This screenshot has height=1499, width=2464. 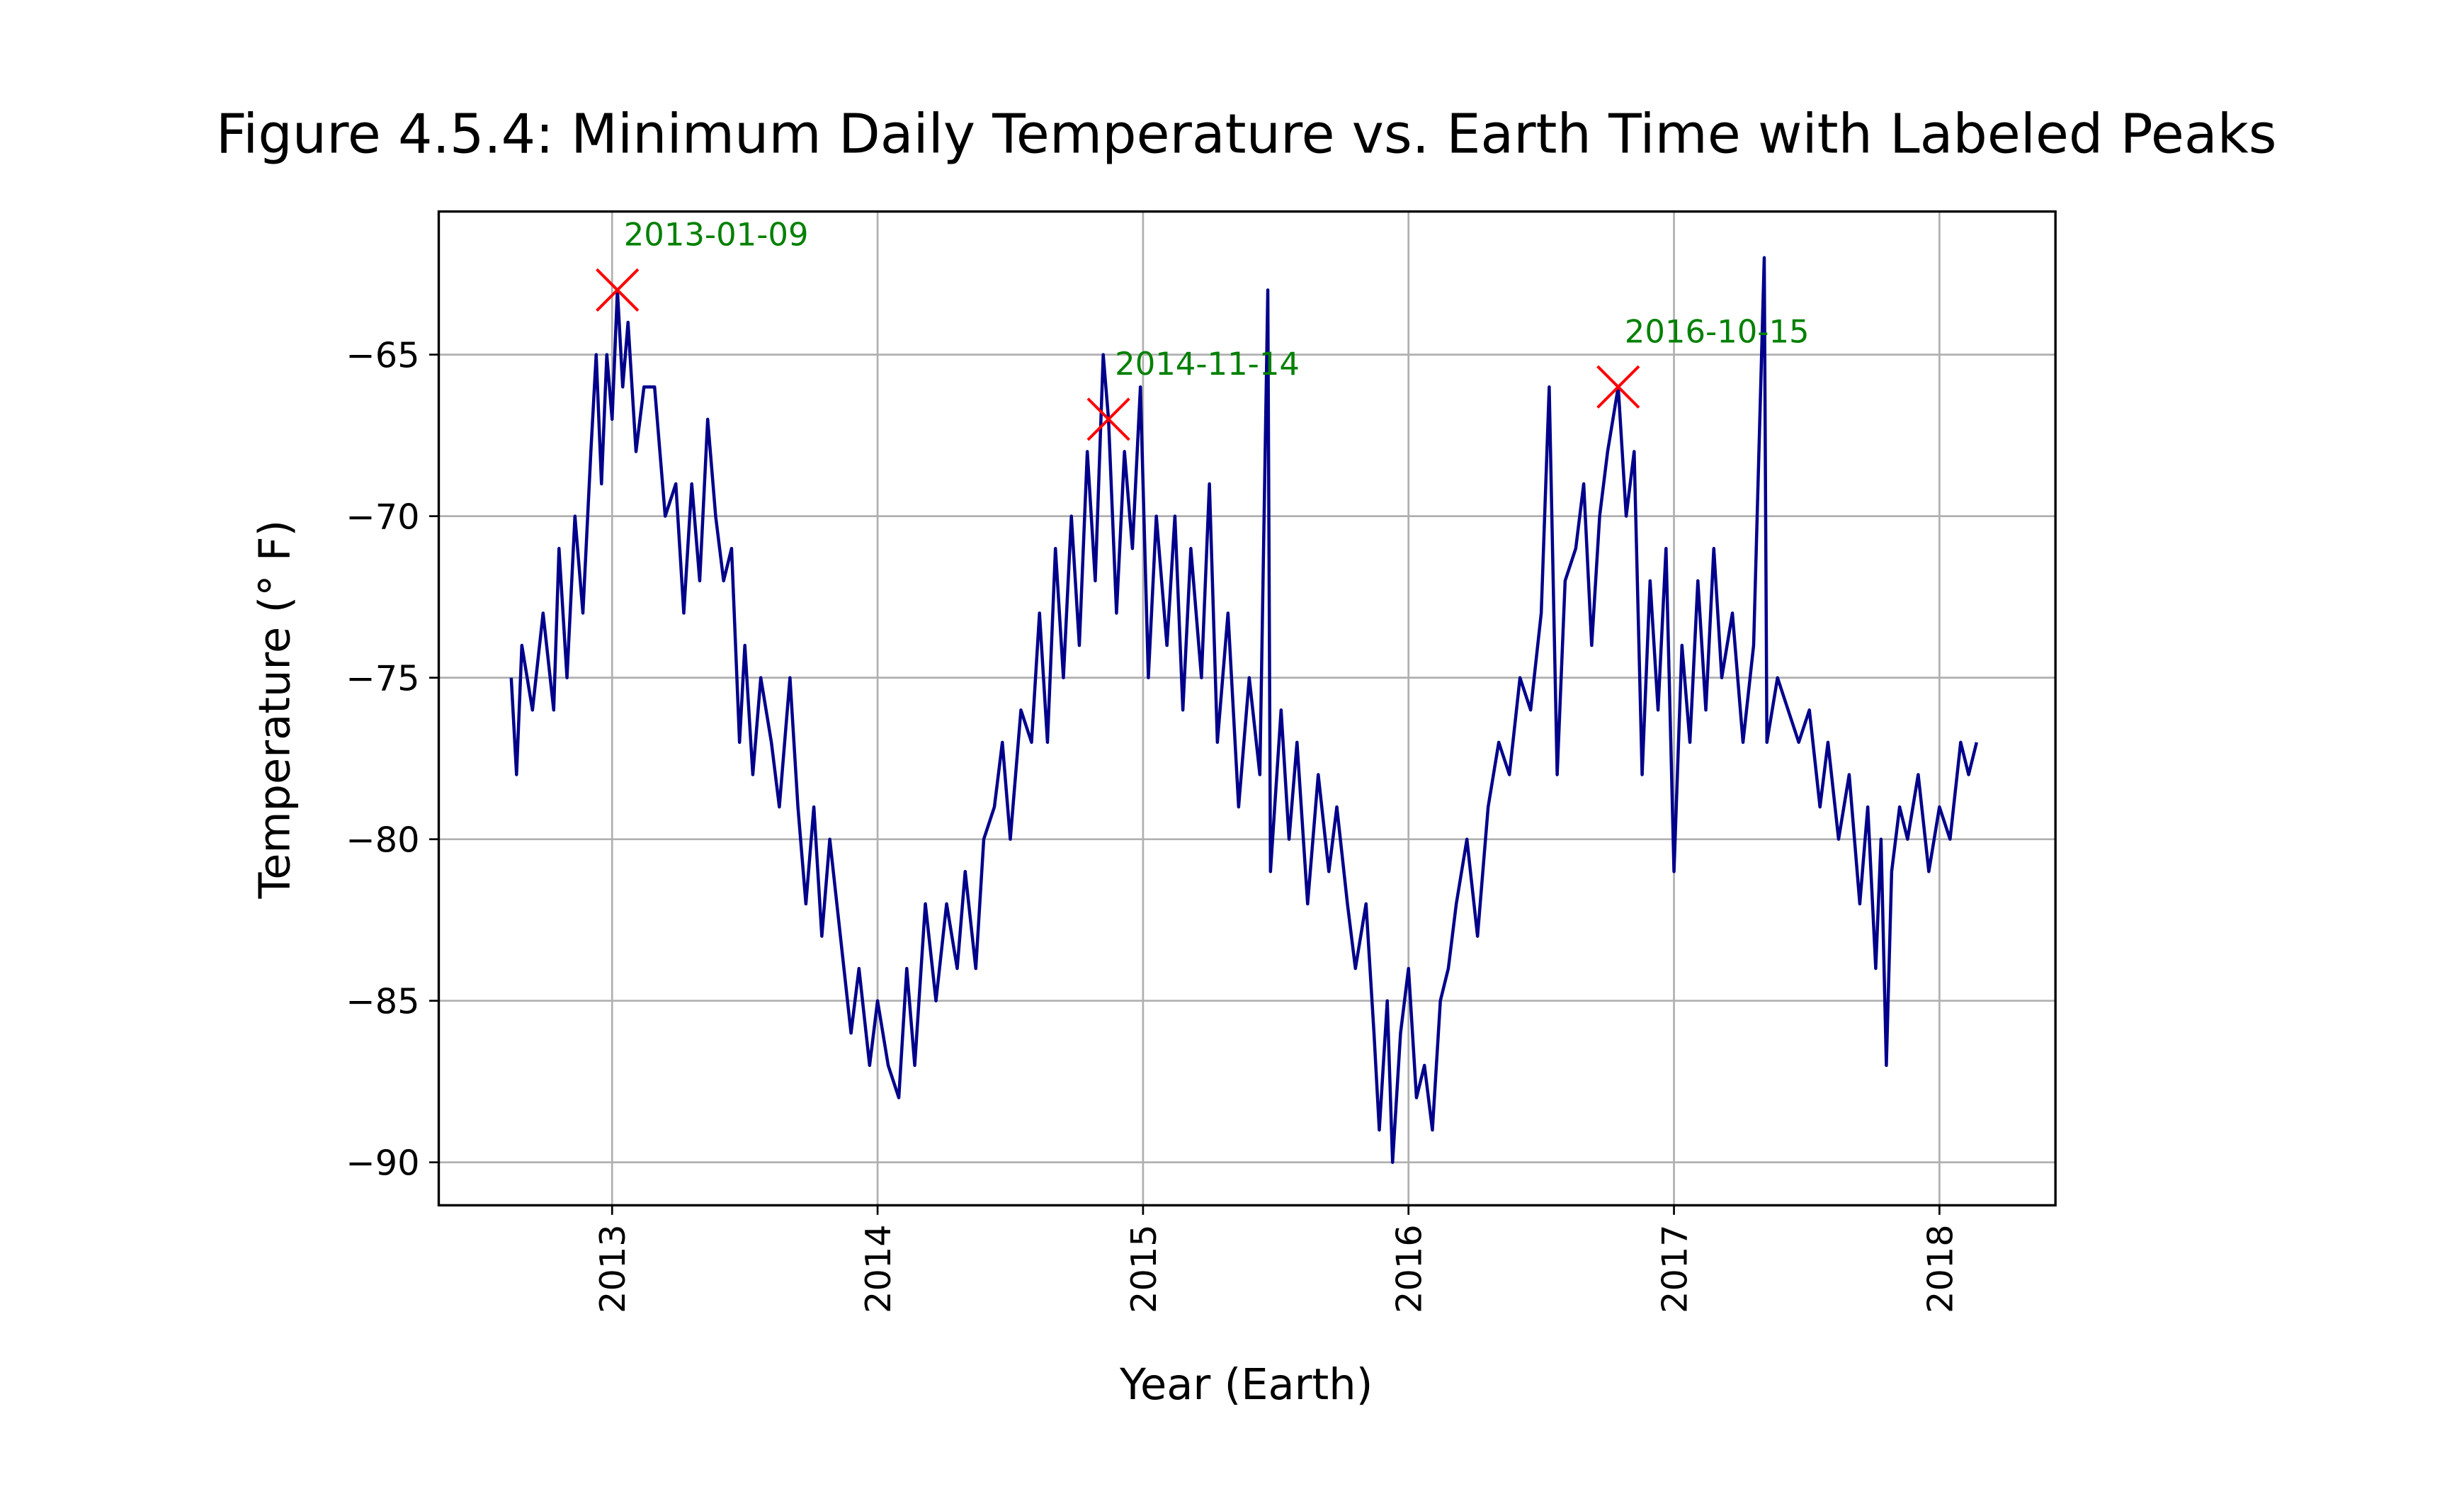 I want to click on y-tick-label: −85, so click(x=382, y=1001).